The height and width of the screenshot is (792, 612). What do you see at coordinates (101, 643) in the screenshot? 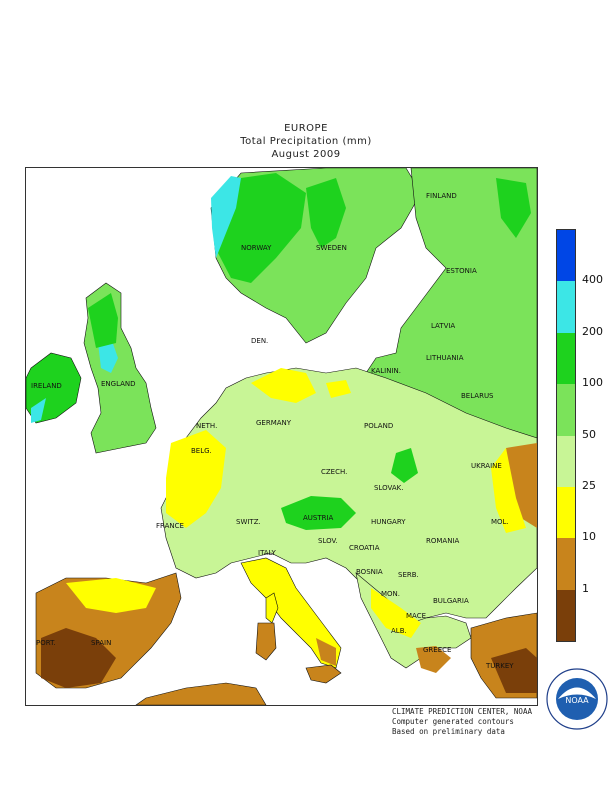
I see `label-spain: SPAIN` at bounding box center [101, 643].